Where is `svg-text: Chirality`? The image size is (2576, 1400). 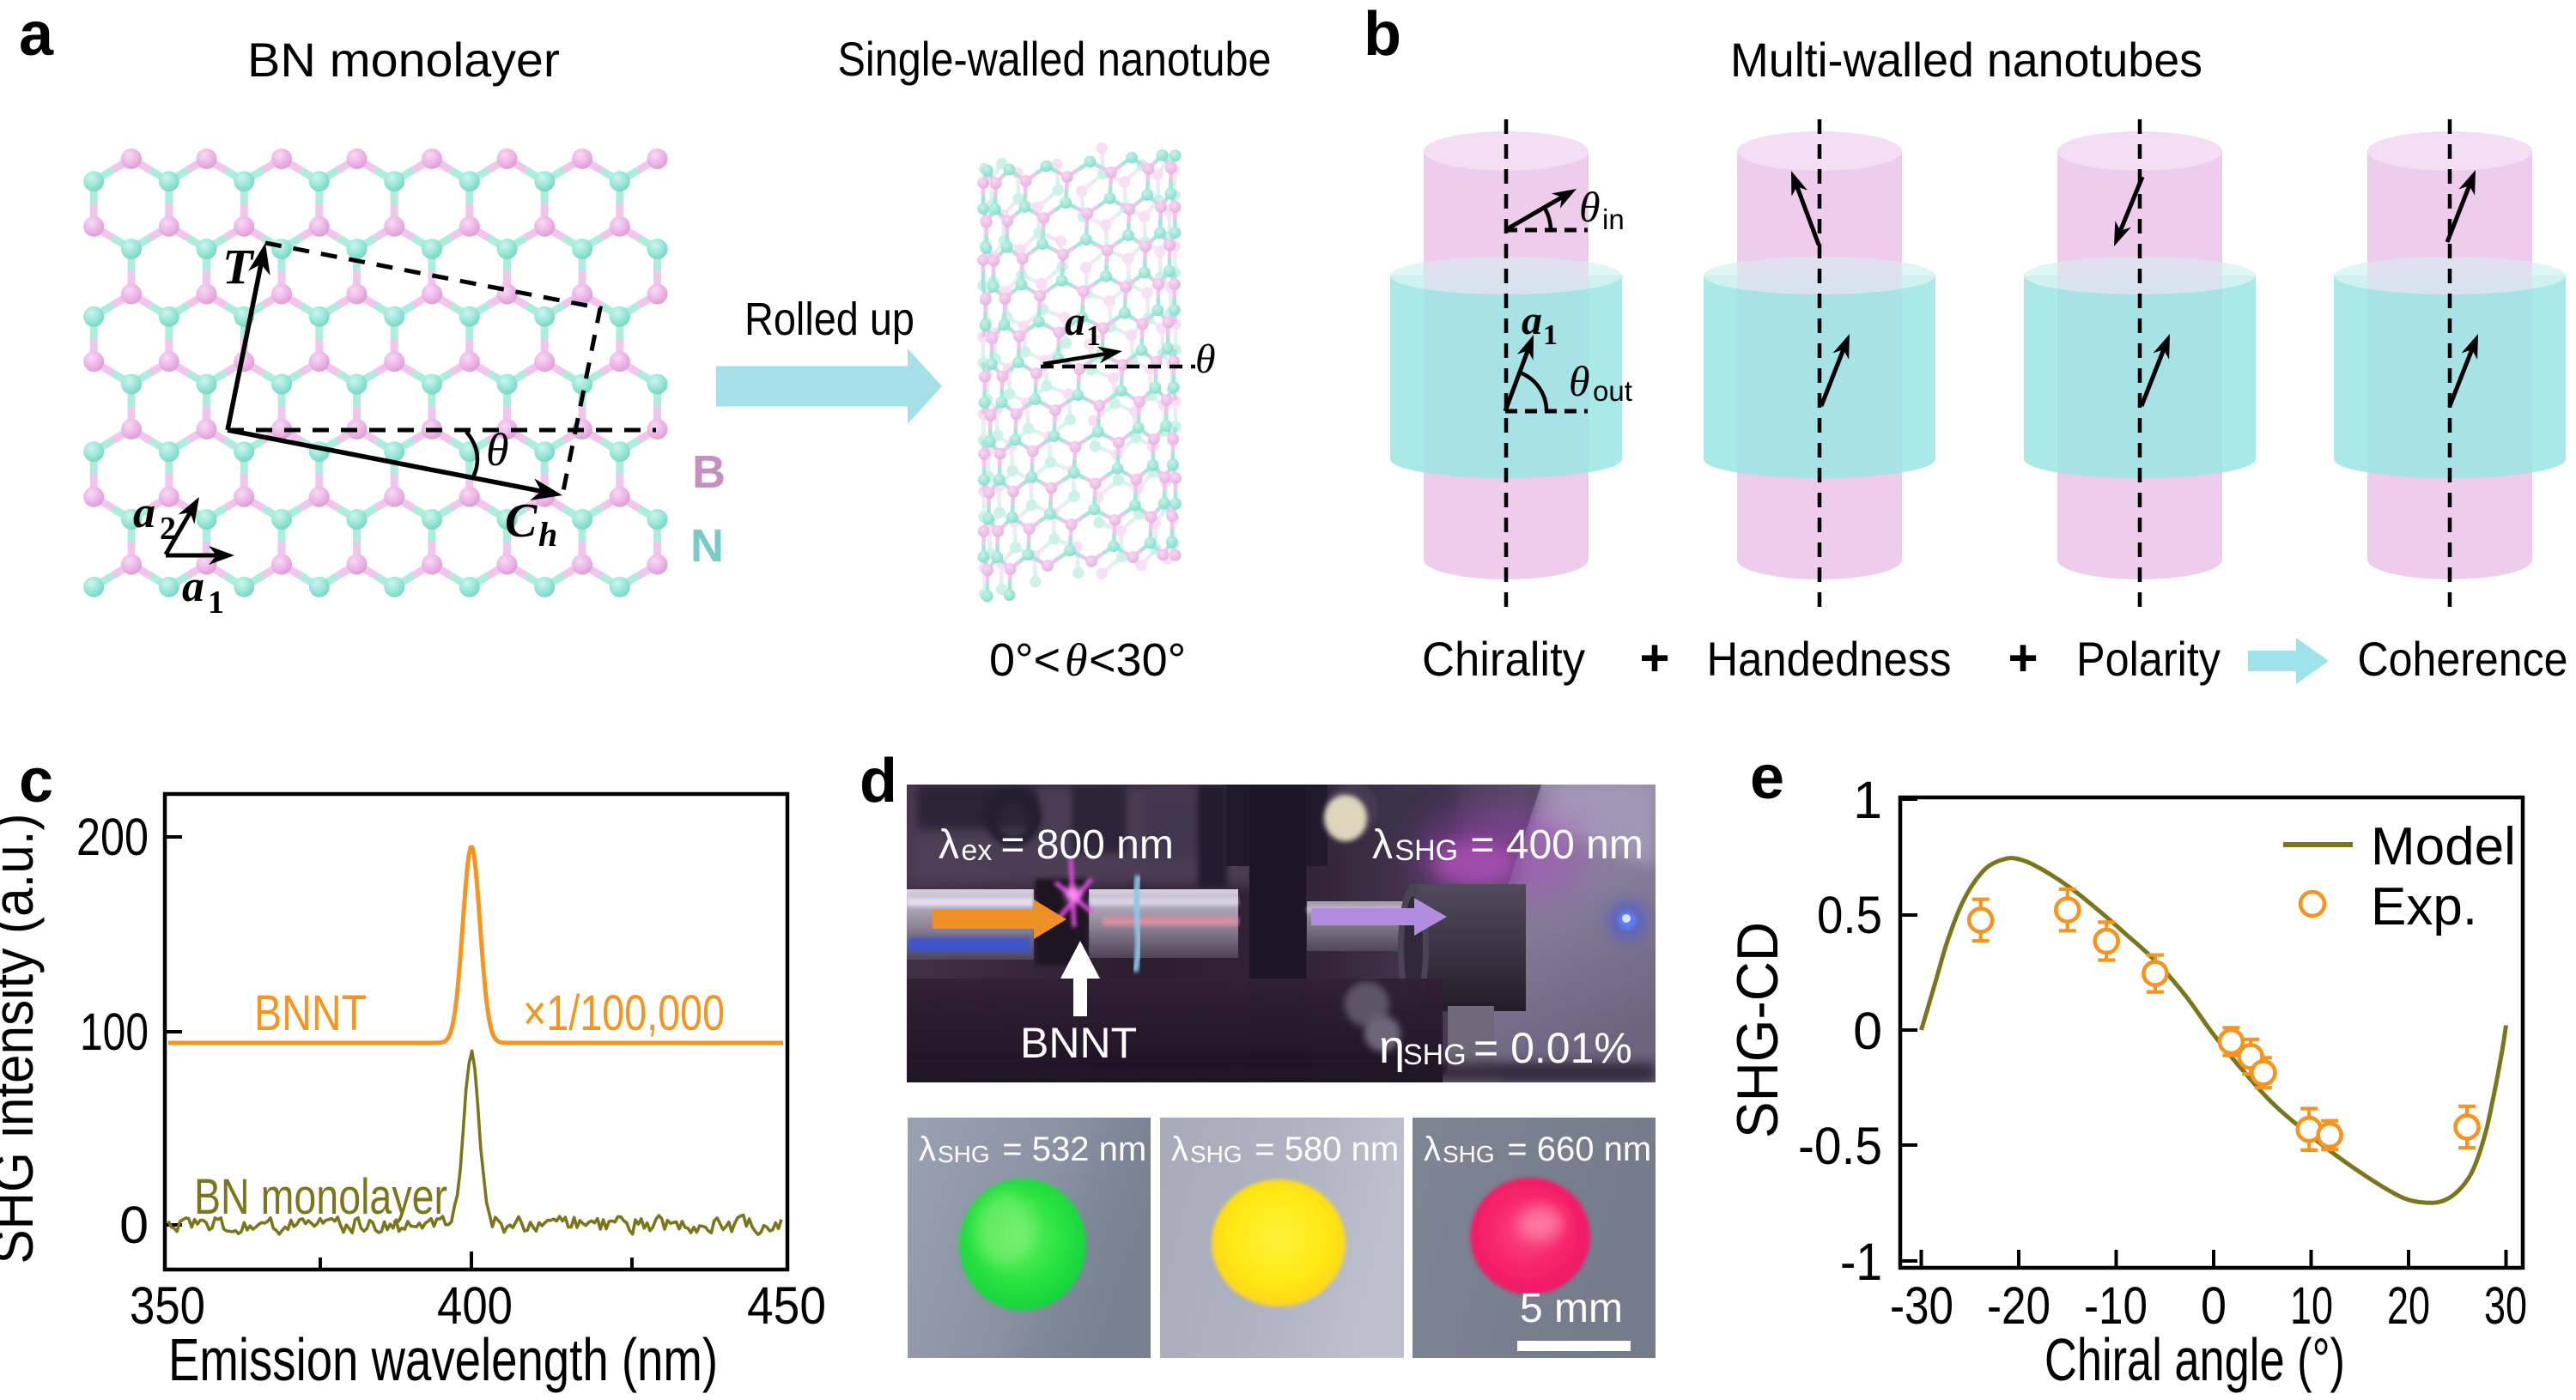
svg-text: Chirality is located at coordinates (1503, 659).